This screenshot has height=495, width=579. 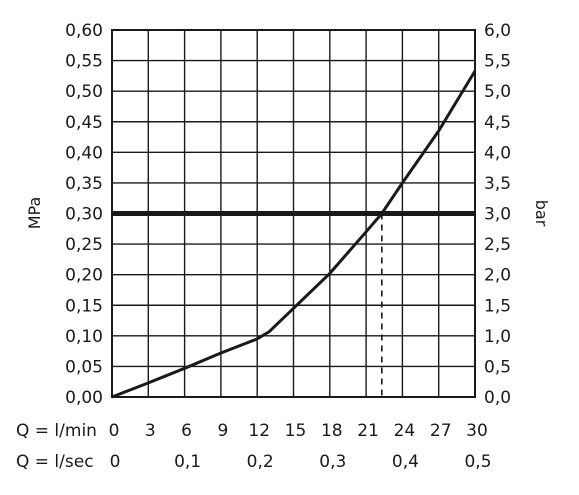 What do you see at coordinates (84, 123) in the screenshot?
I see `y-left-tick-label: 0,45` at bounding box center [84, 123].